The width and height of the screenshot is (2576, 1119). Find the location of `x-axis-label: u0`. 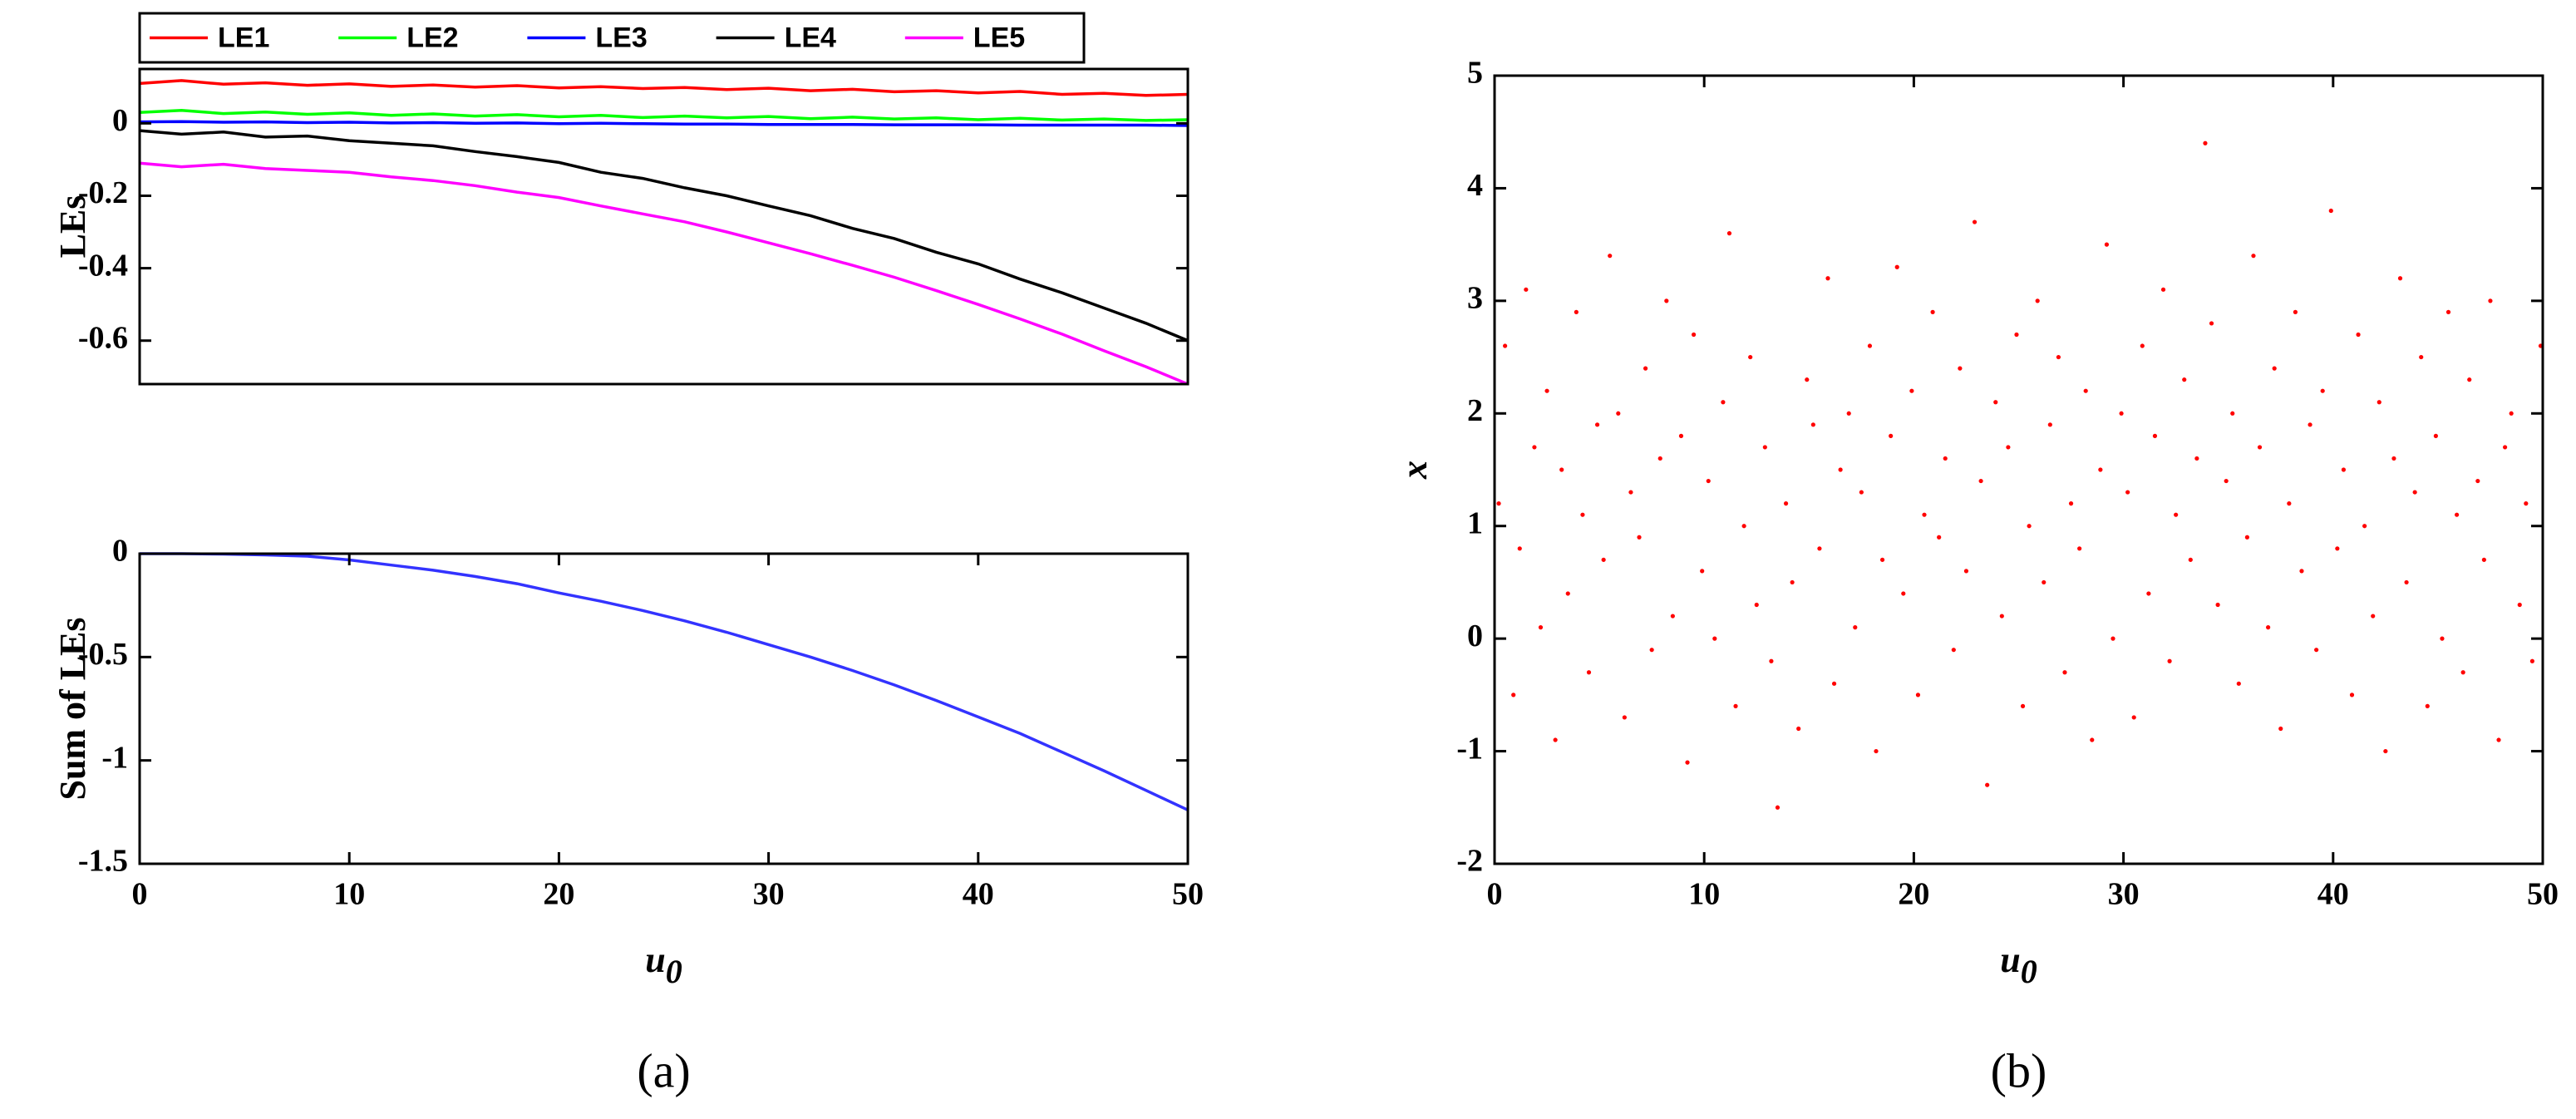

x-axis-label: u0 is located at coordinates (2018, 965).